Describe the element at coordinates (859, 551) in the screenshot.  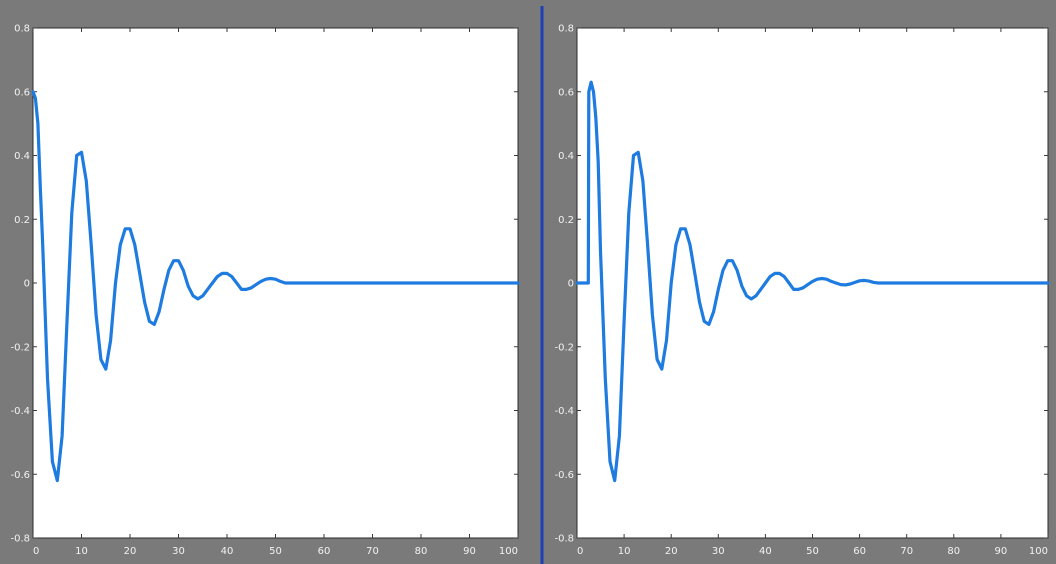
I see `right-xtick-label: 60` at that location.